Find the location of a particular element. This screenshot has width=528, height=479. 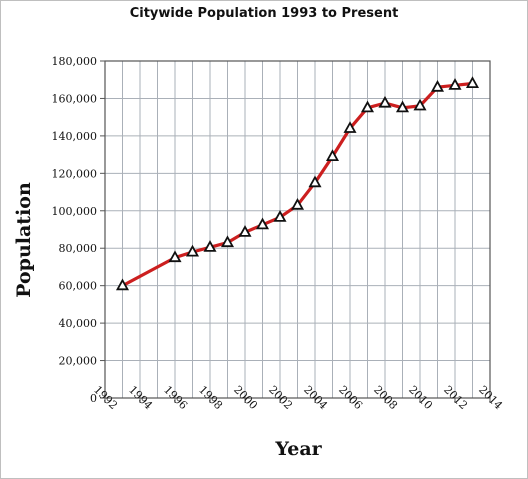

y-tick-label: 40,000 is located at coordinates (78, 323).